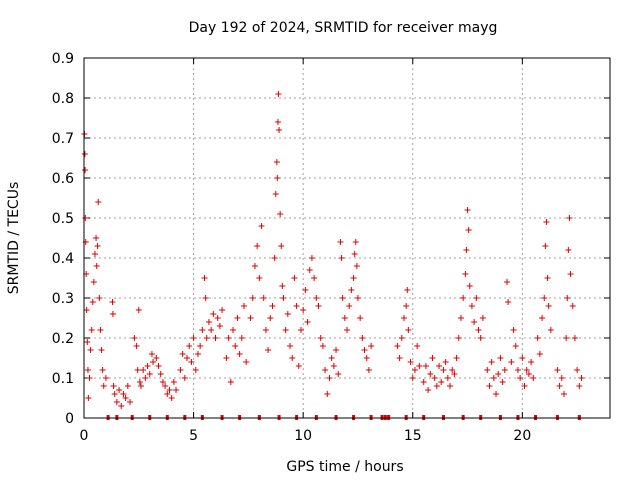 Image resolution: width=640 pixels, height=480 pixels. Describe the element at coordinates (69, 419) in the screenshot. I see `y-tick-label: 0` at that location.